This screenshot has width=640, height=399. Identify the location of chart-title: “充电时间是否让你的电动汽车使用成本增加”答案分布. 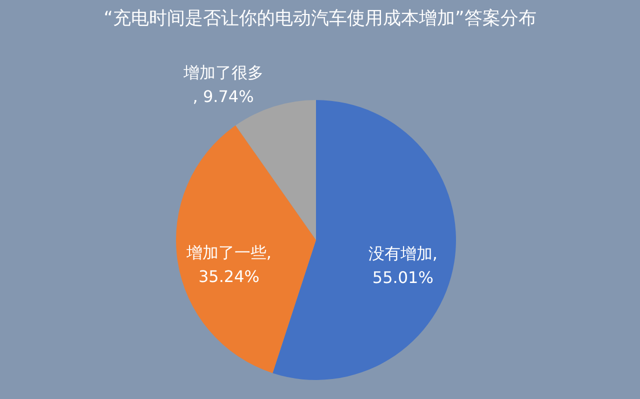
(320, 18).